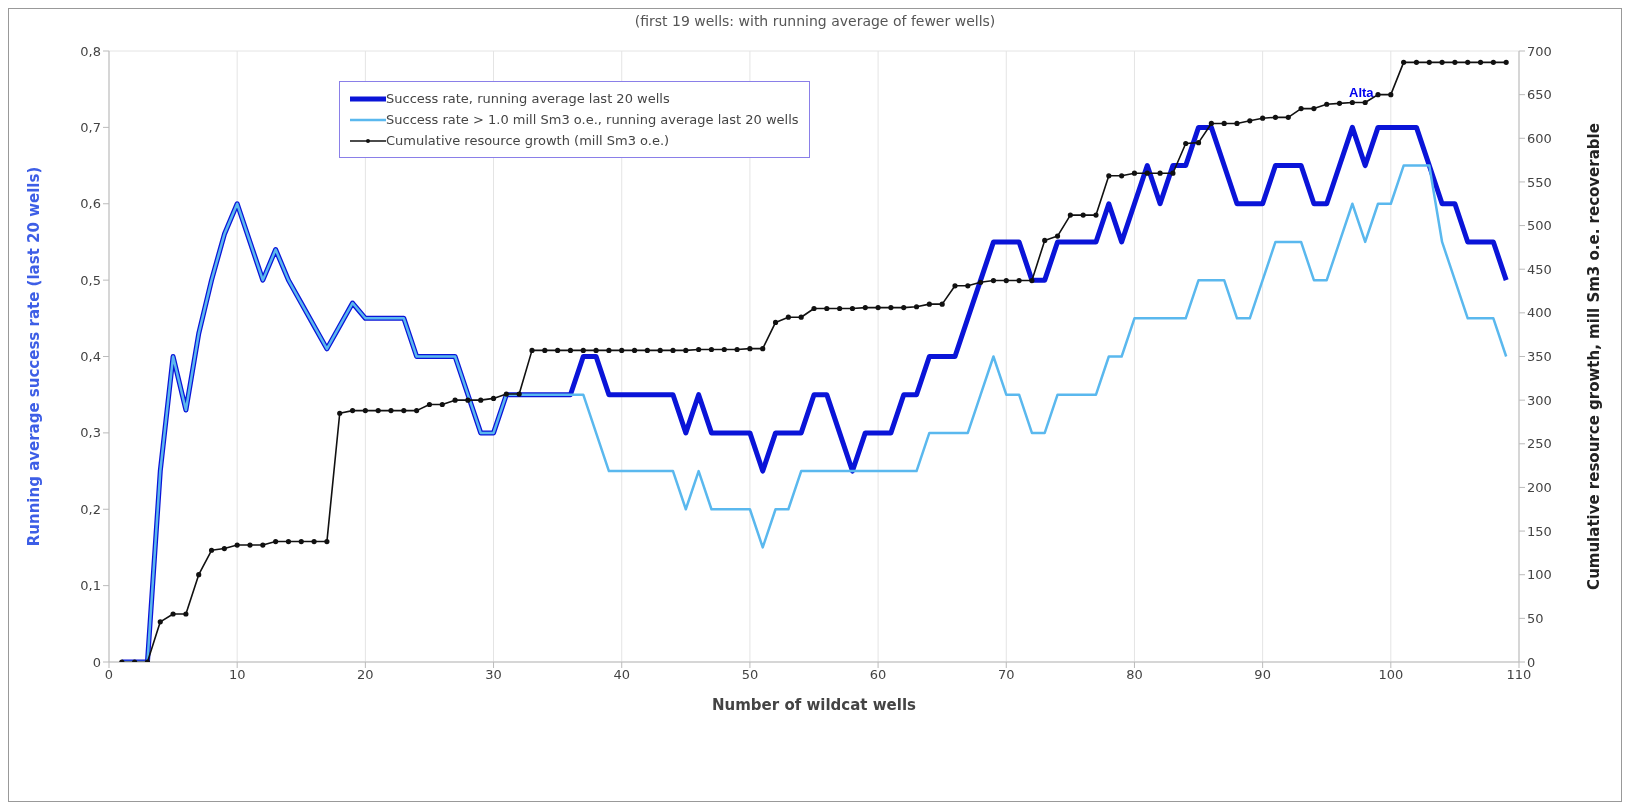  I want to click on x-tick-label: 60, so click(878, 675).